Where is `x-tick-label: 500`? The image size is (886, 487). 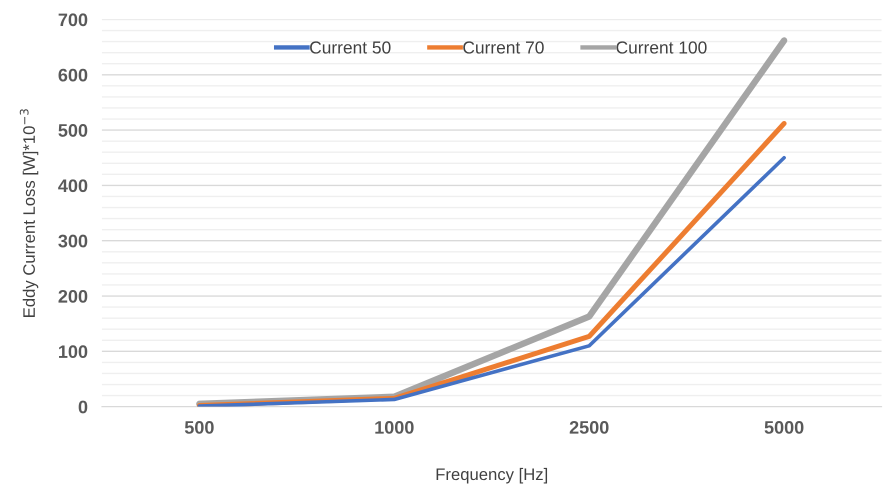
x-tick-label: 500 is located at coordinates (199, 427).